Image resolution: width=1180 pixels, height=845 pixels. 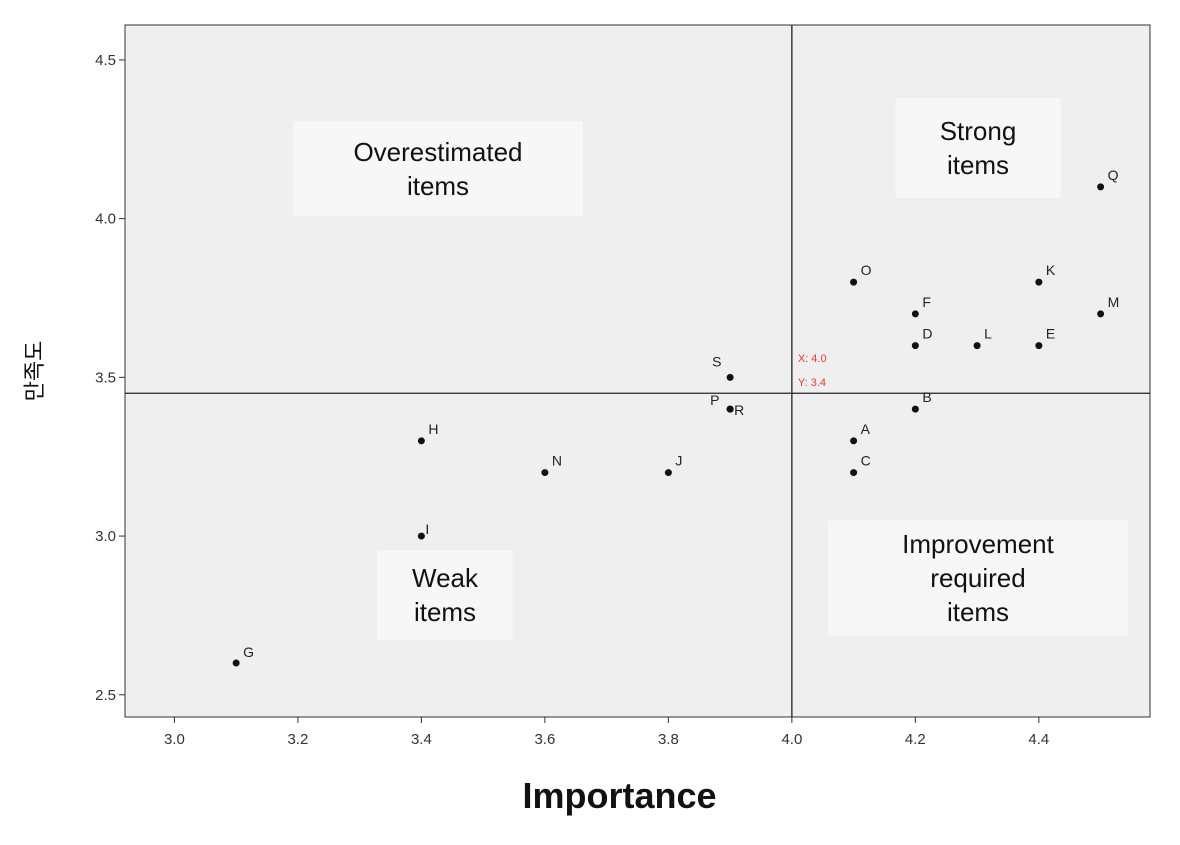 What do you see at coordinates (926, 397) in the screenshot?
I see `point-label-B: B` at bounding box center [926, 397].